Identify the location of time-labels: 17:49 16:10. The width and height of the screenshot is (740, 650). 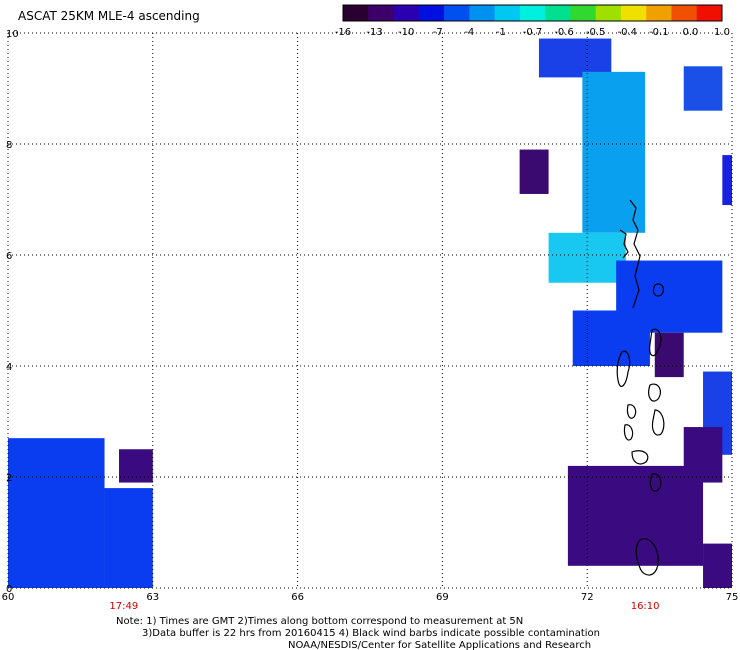
(384, 606).